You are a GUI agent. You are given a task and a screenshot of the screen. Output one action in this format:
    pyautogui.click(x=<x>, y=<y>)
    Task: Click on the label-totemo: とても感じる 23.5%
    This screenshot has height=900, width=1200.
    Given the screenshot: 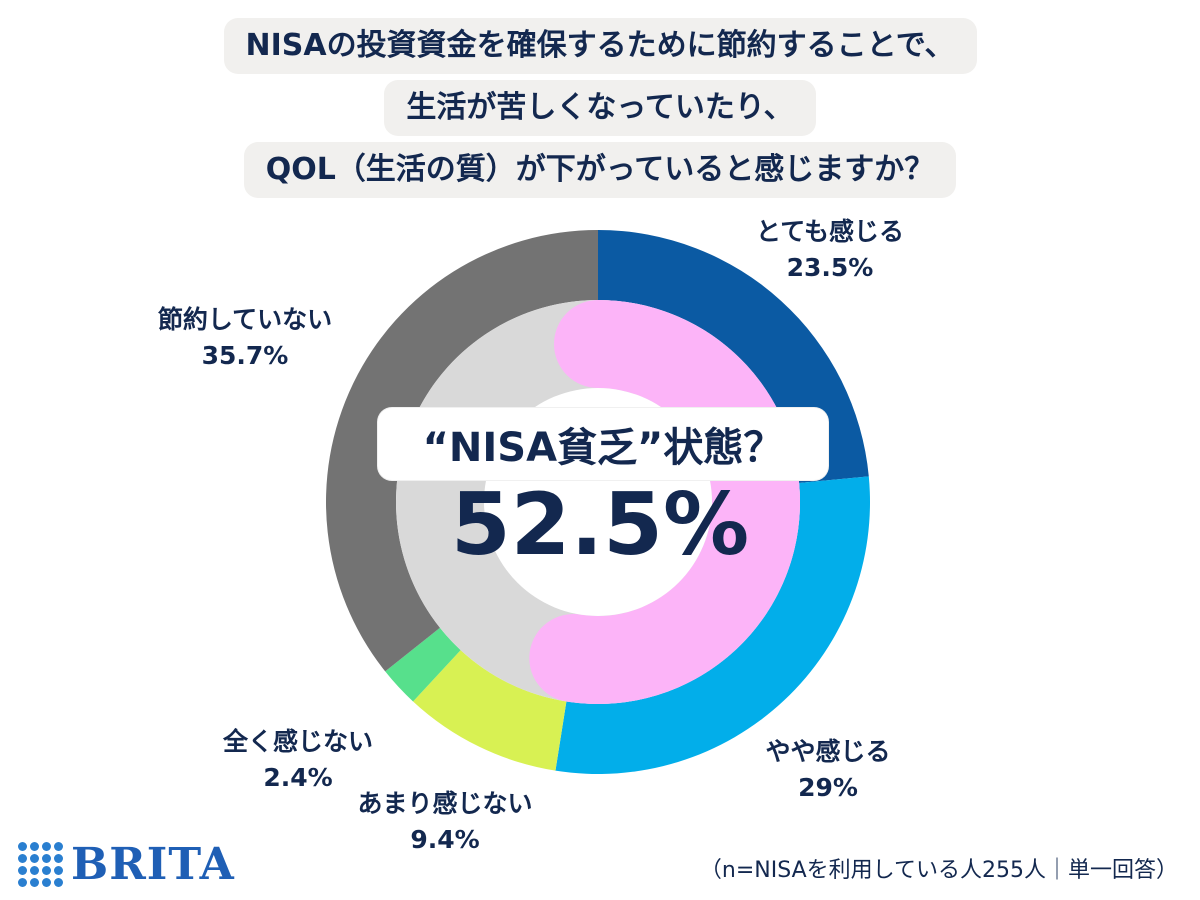 What is the action you would take?
    pyautogui.click(x=830, y=250)
    